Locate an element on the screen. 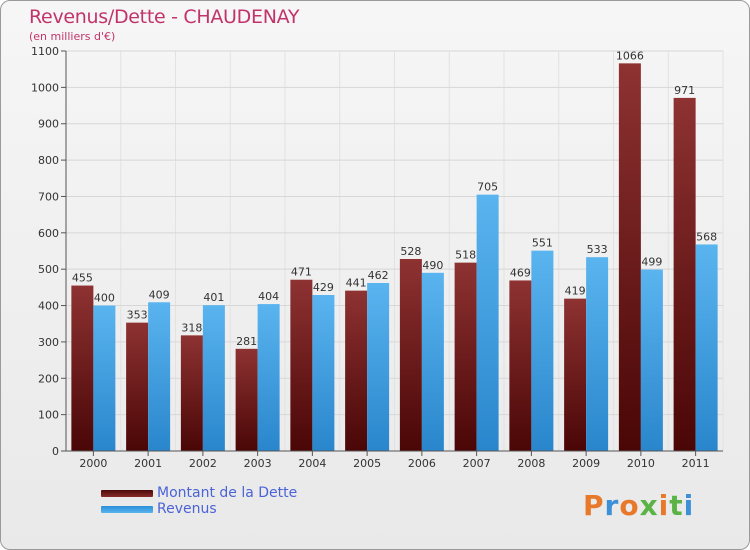 Image resolution: width=750 pixels, height=550 pixels. bar-debt-2003 is located at coordinates (246, 399).